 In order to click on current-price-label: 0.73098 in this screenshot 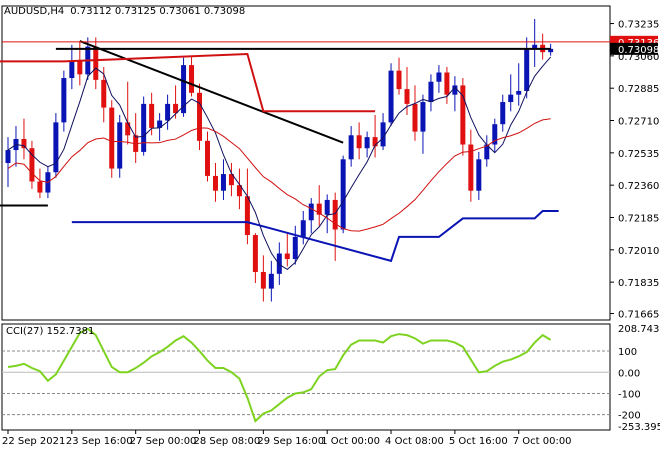, I will do `click(638, 50)`.